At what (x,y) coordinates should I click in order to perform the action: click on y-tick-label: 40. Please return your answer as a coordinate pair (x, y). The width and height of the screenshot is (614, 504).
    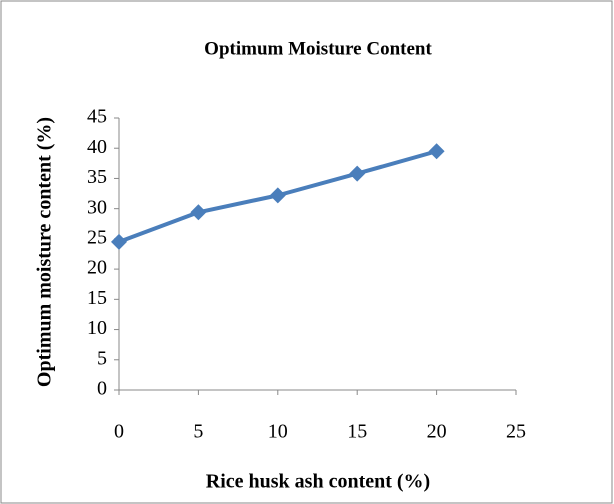
    Looking at the image, I should click on (97, 147).